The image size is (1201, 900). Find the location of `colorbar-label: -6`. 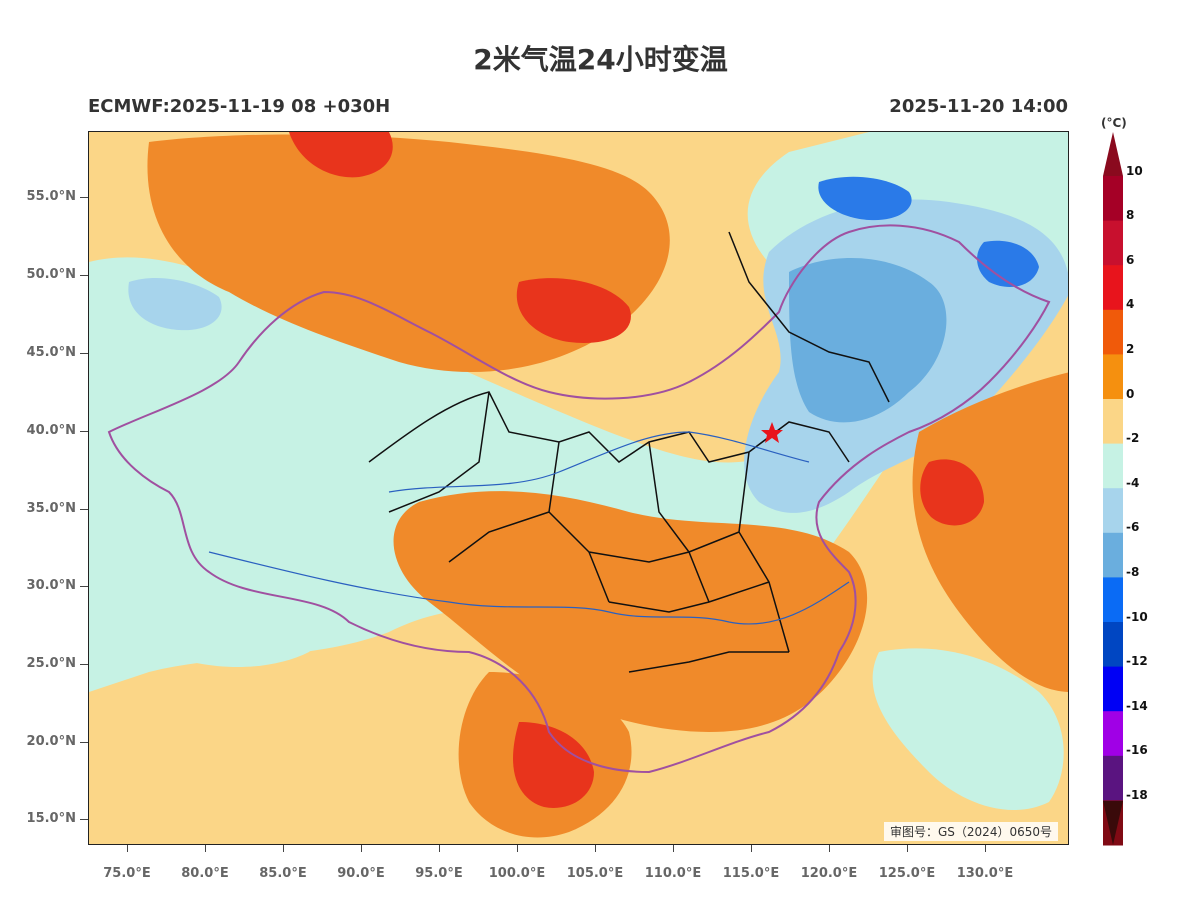

colorbar-label: -6 is located at coordinates (1133, 527).